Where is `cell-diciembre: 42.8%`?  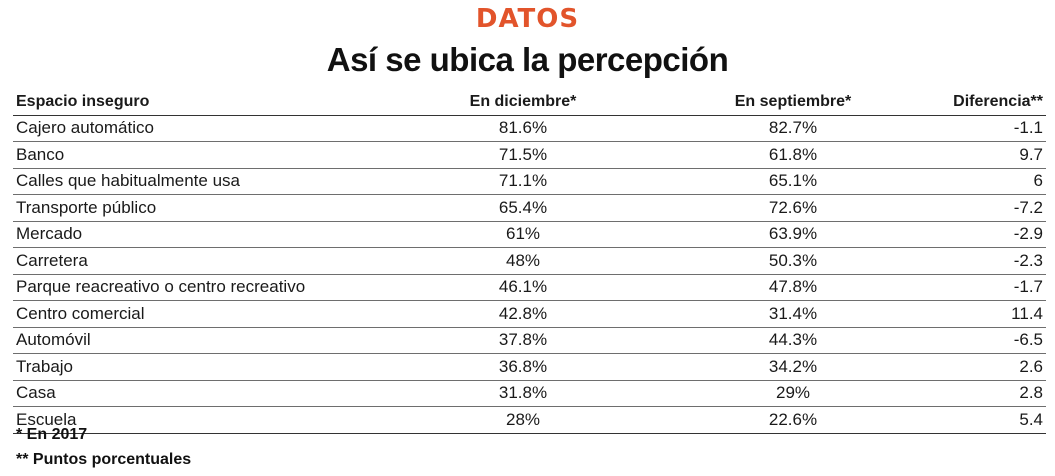
cell-diciembre: 42.8% is located at coordinates (523, 314).